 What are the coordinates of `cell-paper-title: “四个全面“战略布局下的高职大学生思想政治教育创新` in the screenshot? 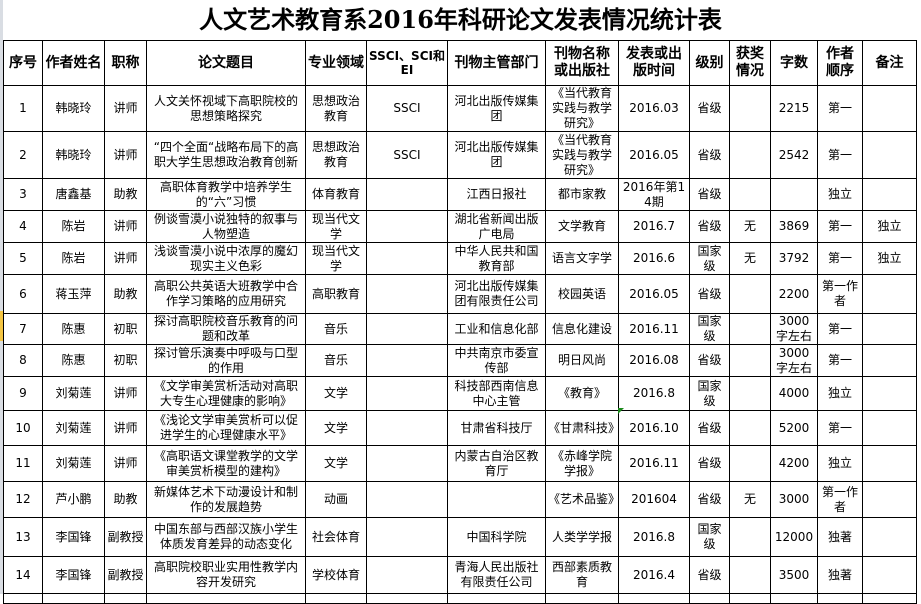 It's located at (226, 155).